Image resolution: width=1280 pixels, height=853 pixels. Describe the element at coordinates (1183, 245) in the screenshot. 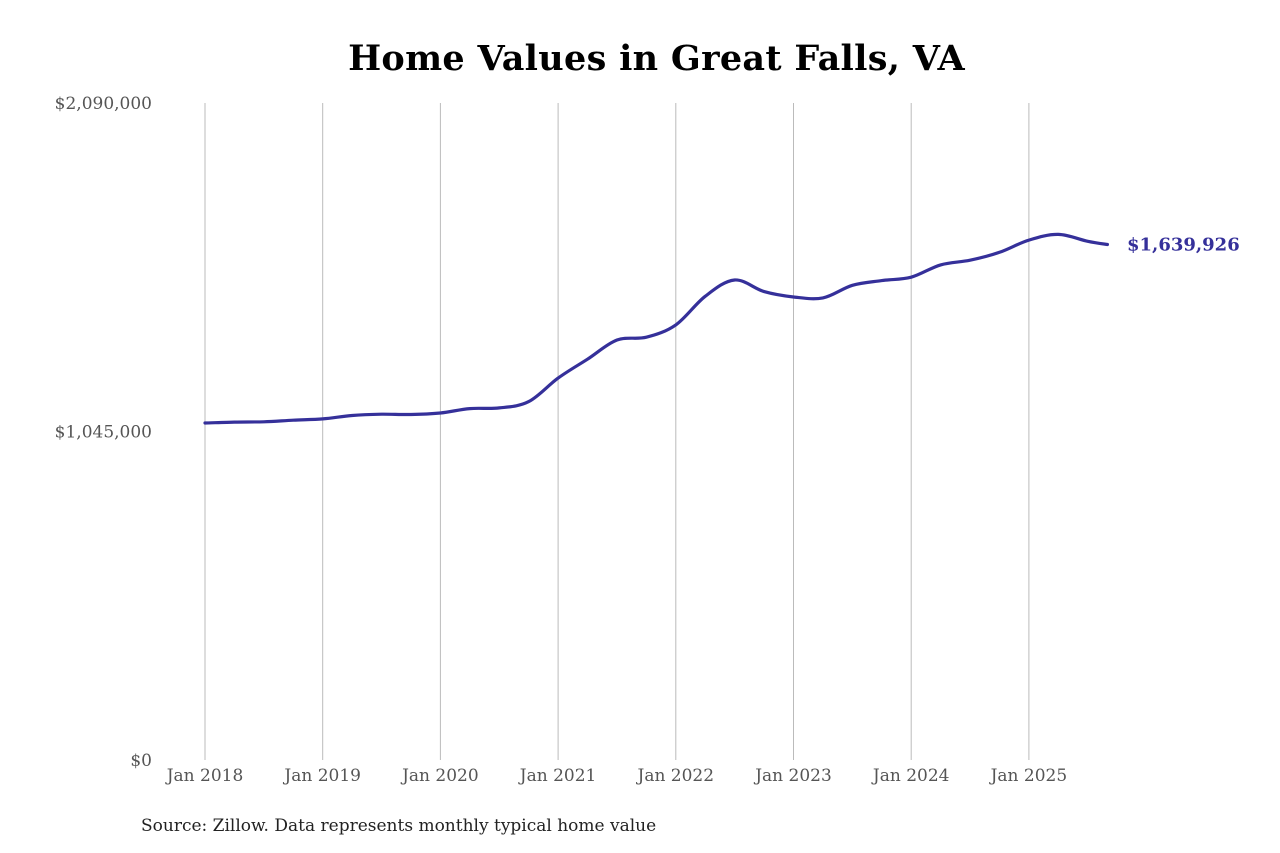

I see `end-value-label: $1,639,926` at that location.